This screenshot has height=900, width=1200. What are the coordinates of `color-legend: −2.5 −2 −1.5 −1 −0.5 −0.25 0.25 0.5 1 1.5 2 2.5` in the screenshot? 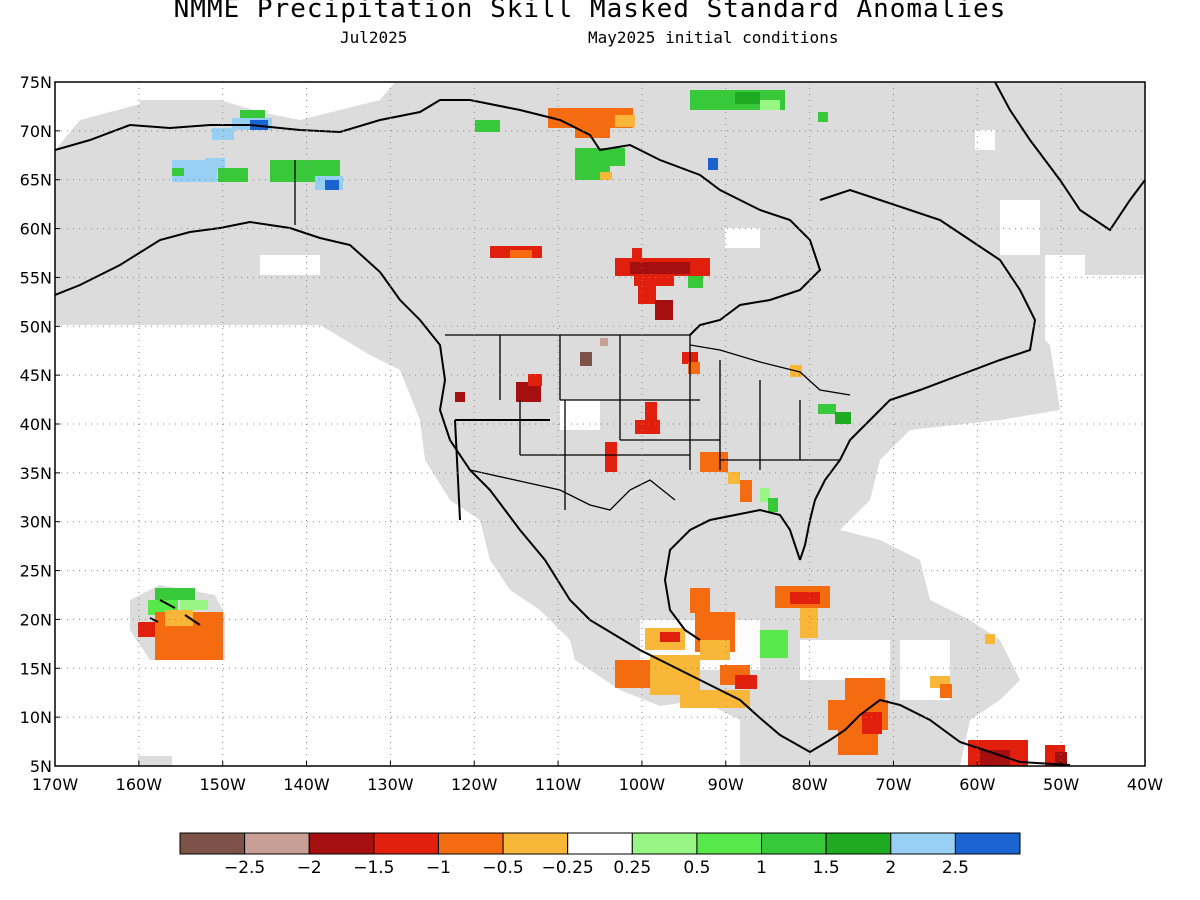 It's located at (600, 855).